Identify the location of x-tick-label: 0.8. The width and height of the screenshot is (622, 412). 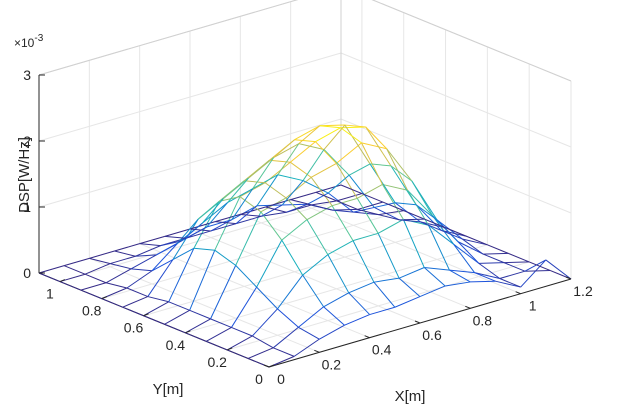
(483, 320).